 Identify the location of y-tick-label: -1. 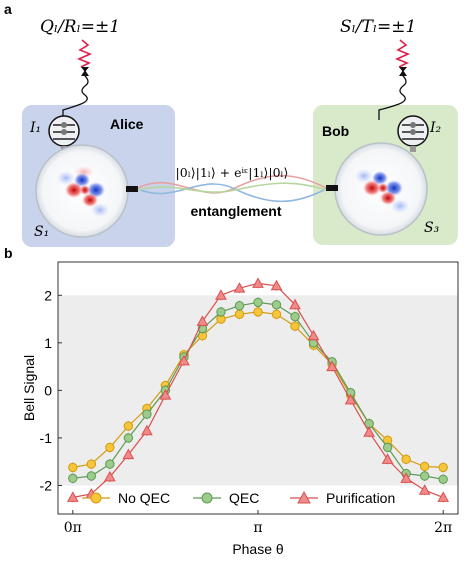
(46, 438).